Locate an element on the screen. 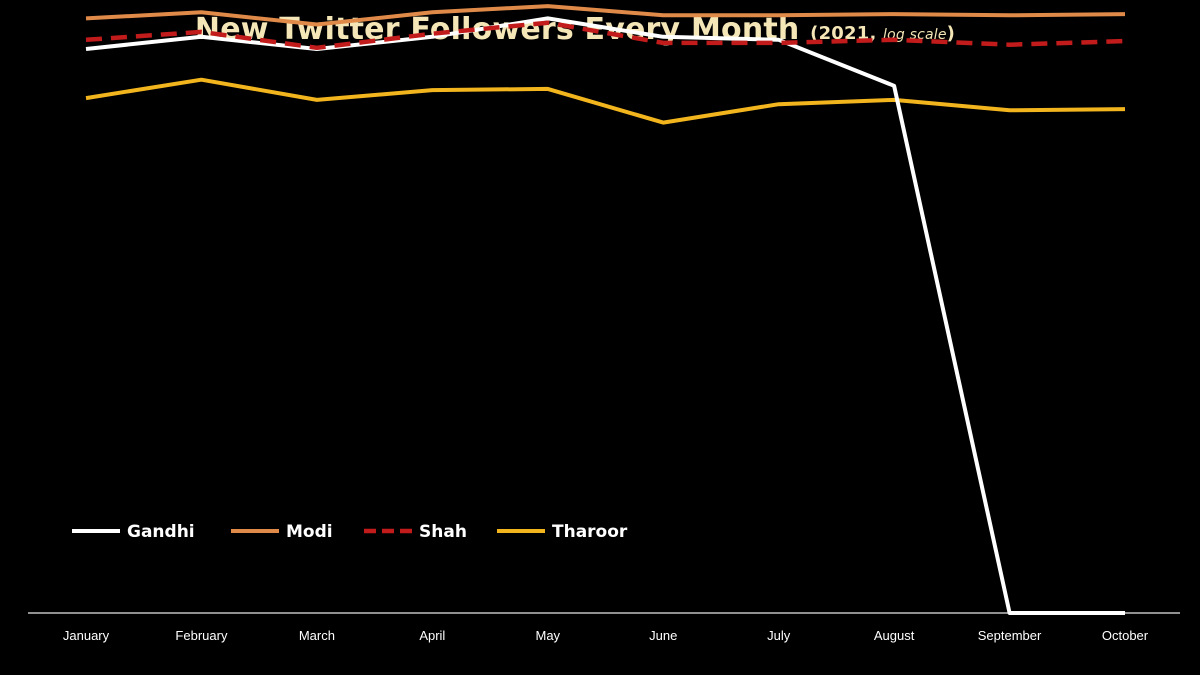 The image size is (1200, 675). x-tick-label-april: April is located at coordinates (432, 635).